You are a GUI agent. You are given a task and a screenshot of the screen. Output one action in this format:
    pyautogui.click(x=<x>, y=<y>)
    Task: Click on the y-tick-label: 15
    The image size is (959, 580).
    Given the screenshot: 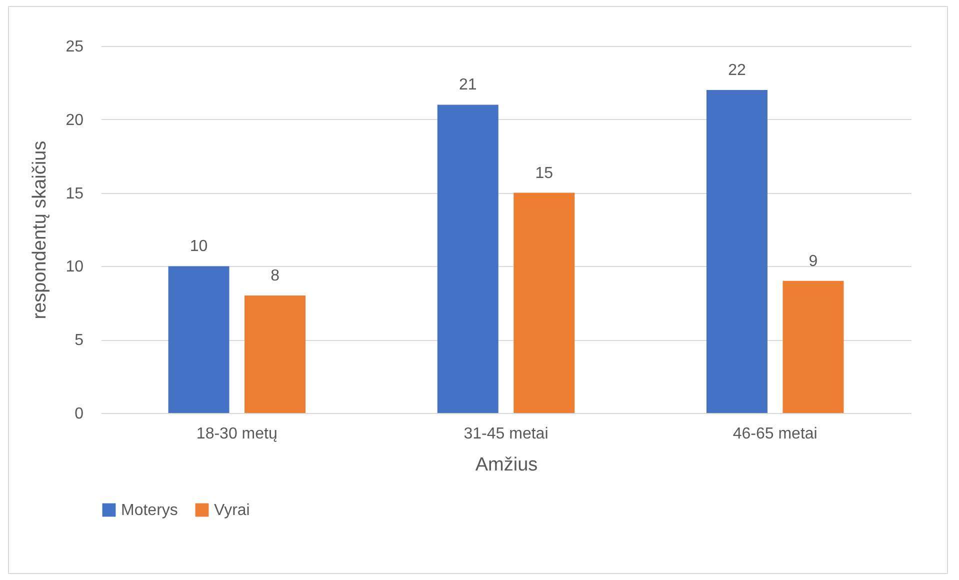 What is the action you would take?
    pyautogui.click(x=75, y=193)
    